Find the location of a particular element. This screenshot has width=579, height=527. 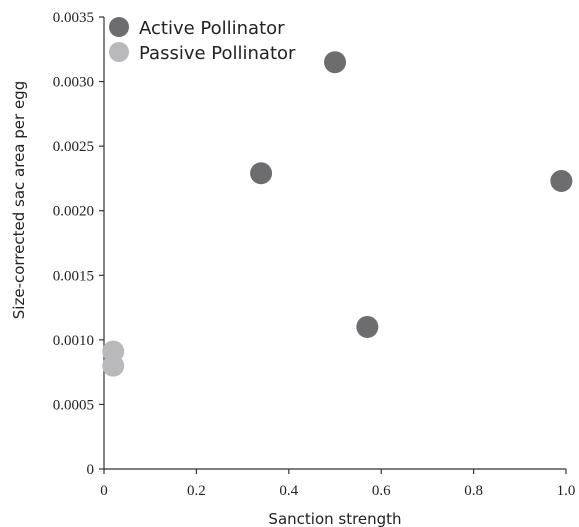

legend-label-passive-pollinator: Passive Pollinator is located at coordinates (217, 53).